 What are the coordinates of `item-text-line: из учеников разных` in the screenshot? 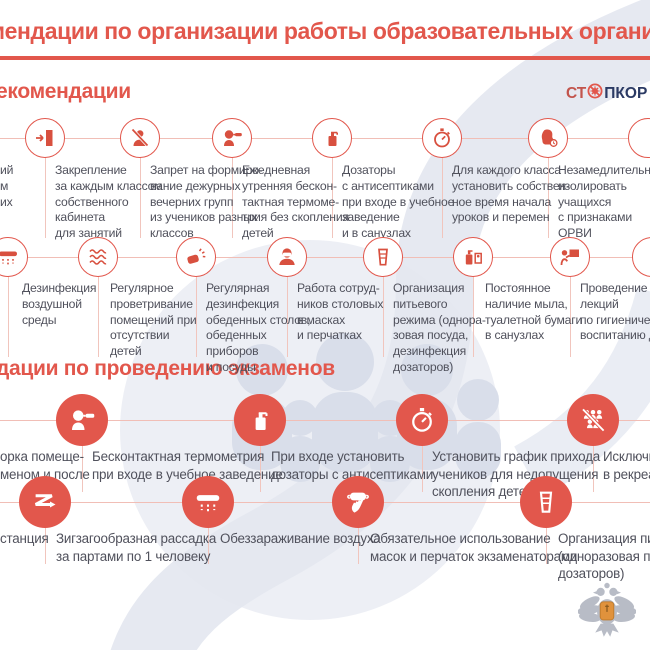 It's located at (204, 217).